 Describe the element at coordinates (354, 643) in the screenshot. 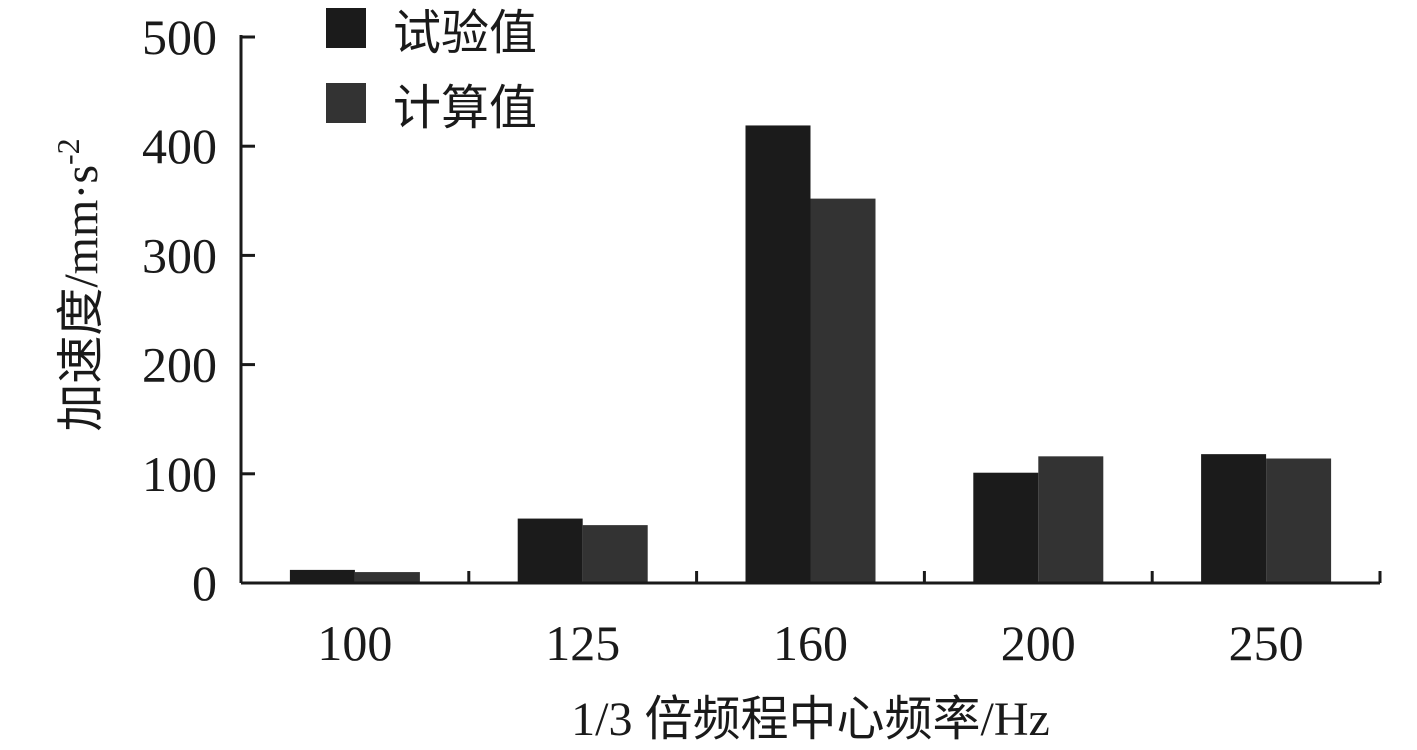

I see `x-tick-label: 100` at that location.